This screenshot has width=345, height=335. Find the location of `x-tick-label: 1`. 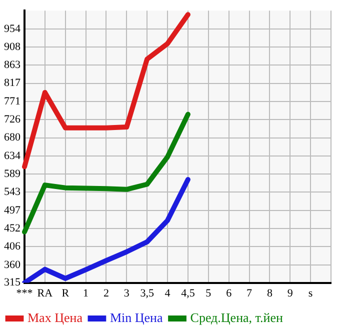

x-tick-label: 1 is located at coordinates (86, 293).